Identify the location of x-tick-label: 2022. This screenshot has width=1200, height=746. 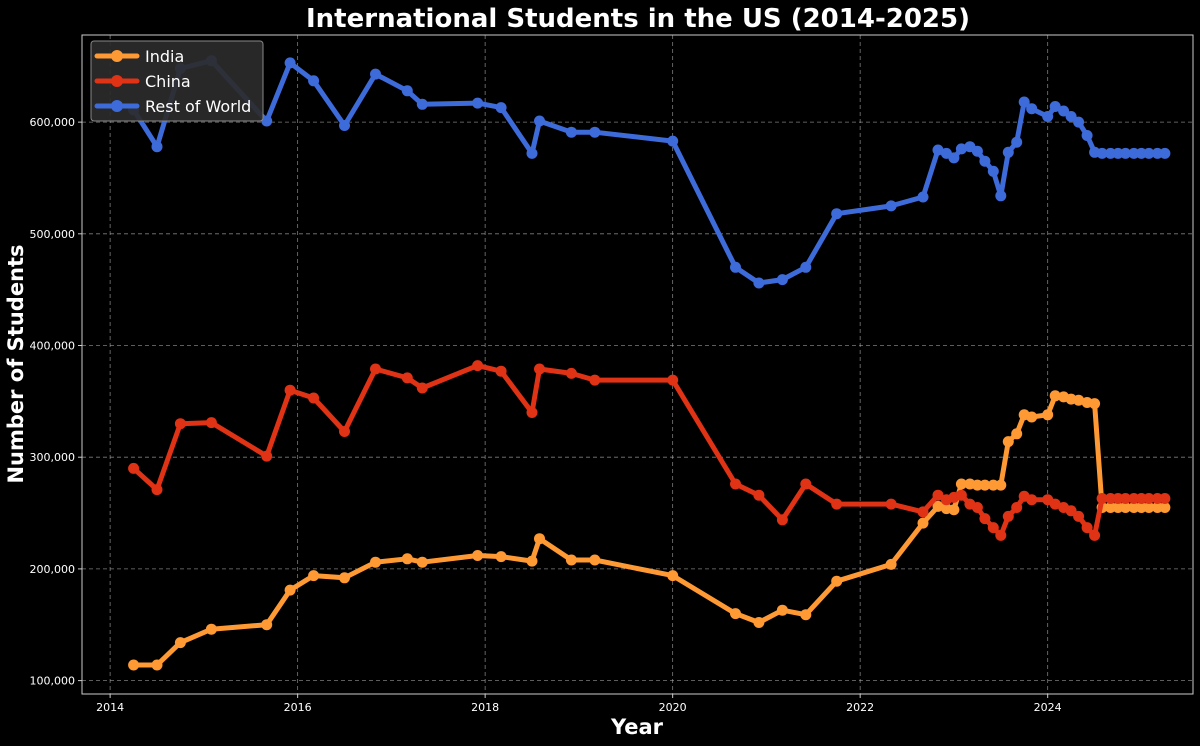
(860, 707).